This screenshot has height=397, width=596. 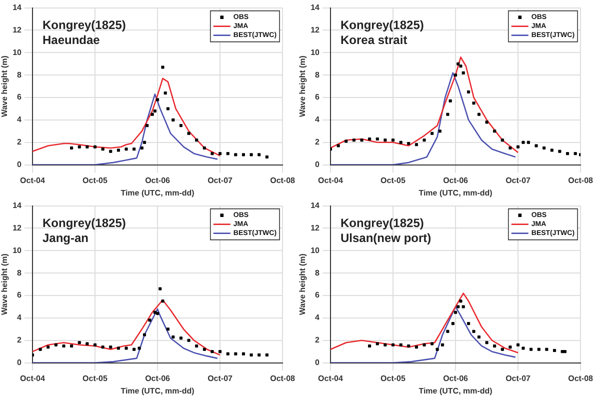 I want to click on text: Jang-an, so click(x=65, y=238).